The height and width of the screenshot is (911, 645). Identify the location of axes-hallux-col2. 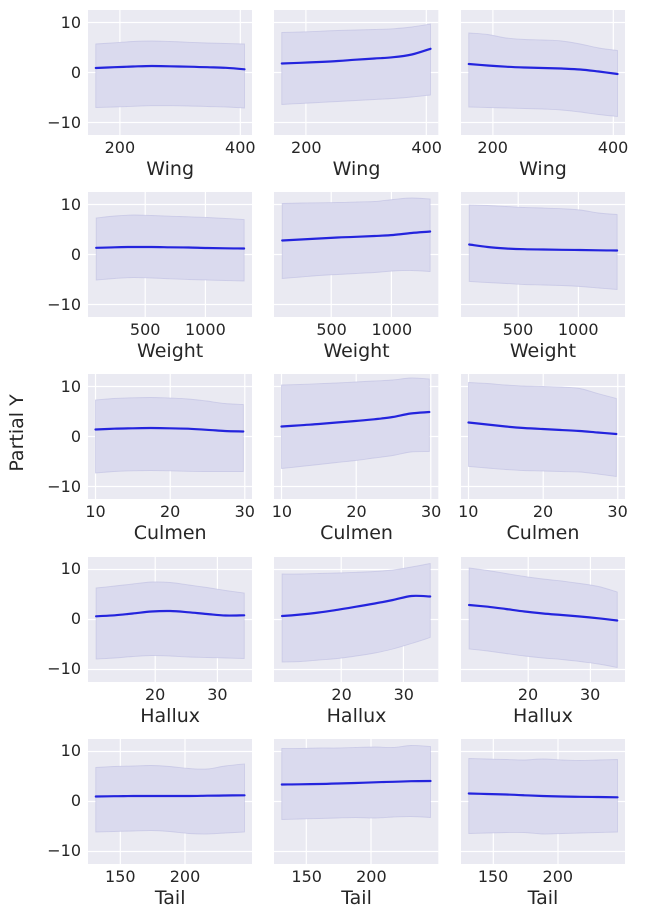
(356, 619).